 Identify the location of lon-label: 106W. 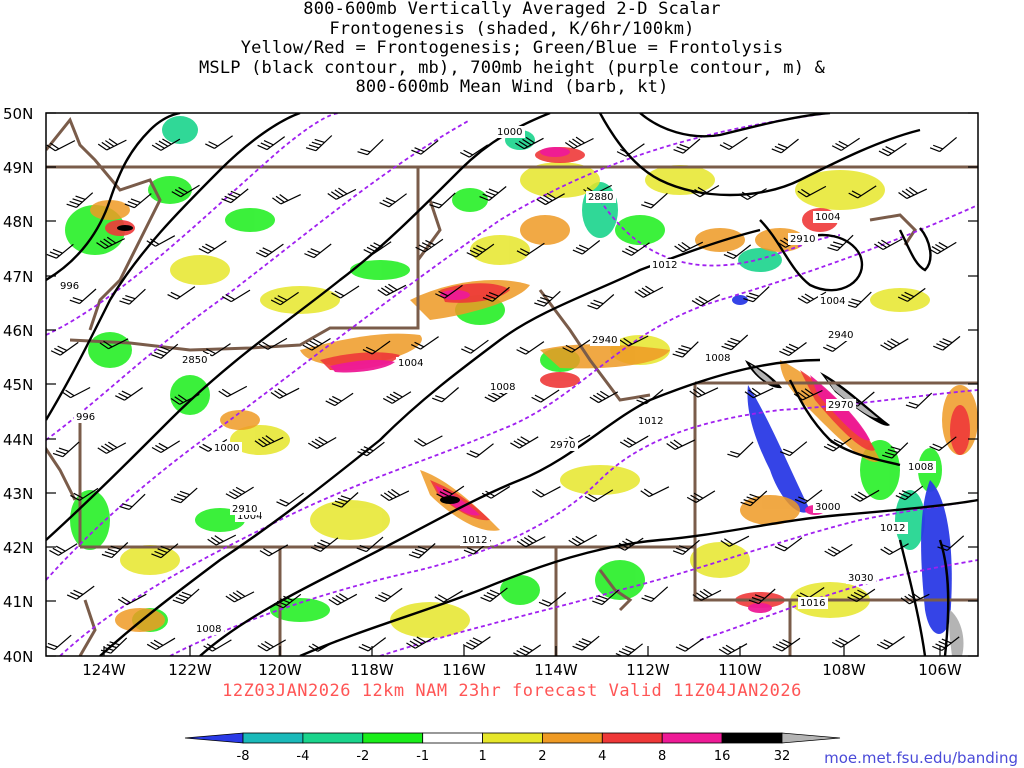
(940, 670).